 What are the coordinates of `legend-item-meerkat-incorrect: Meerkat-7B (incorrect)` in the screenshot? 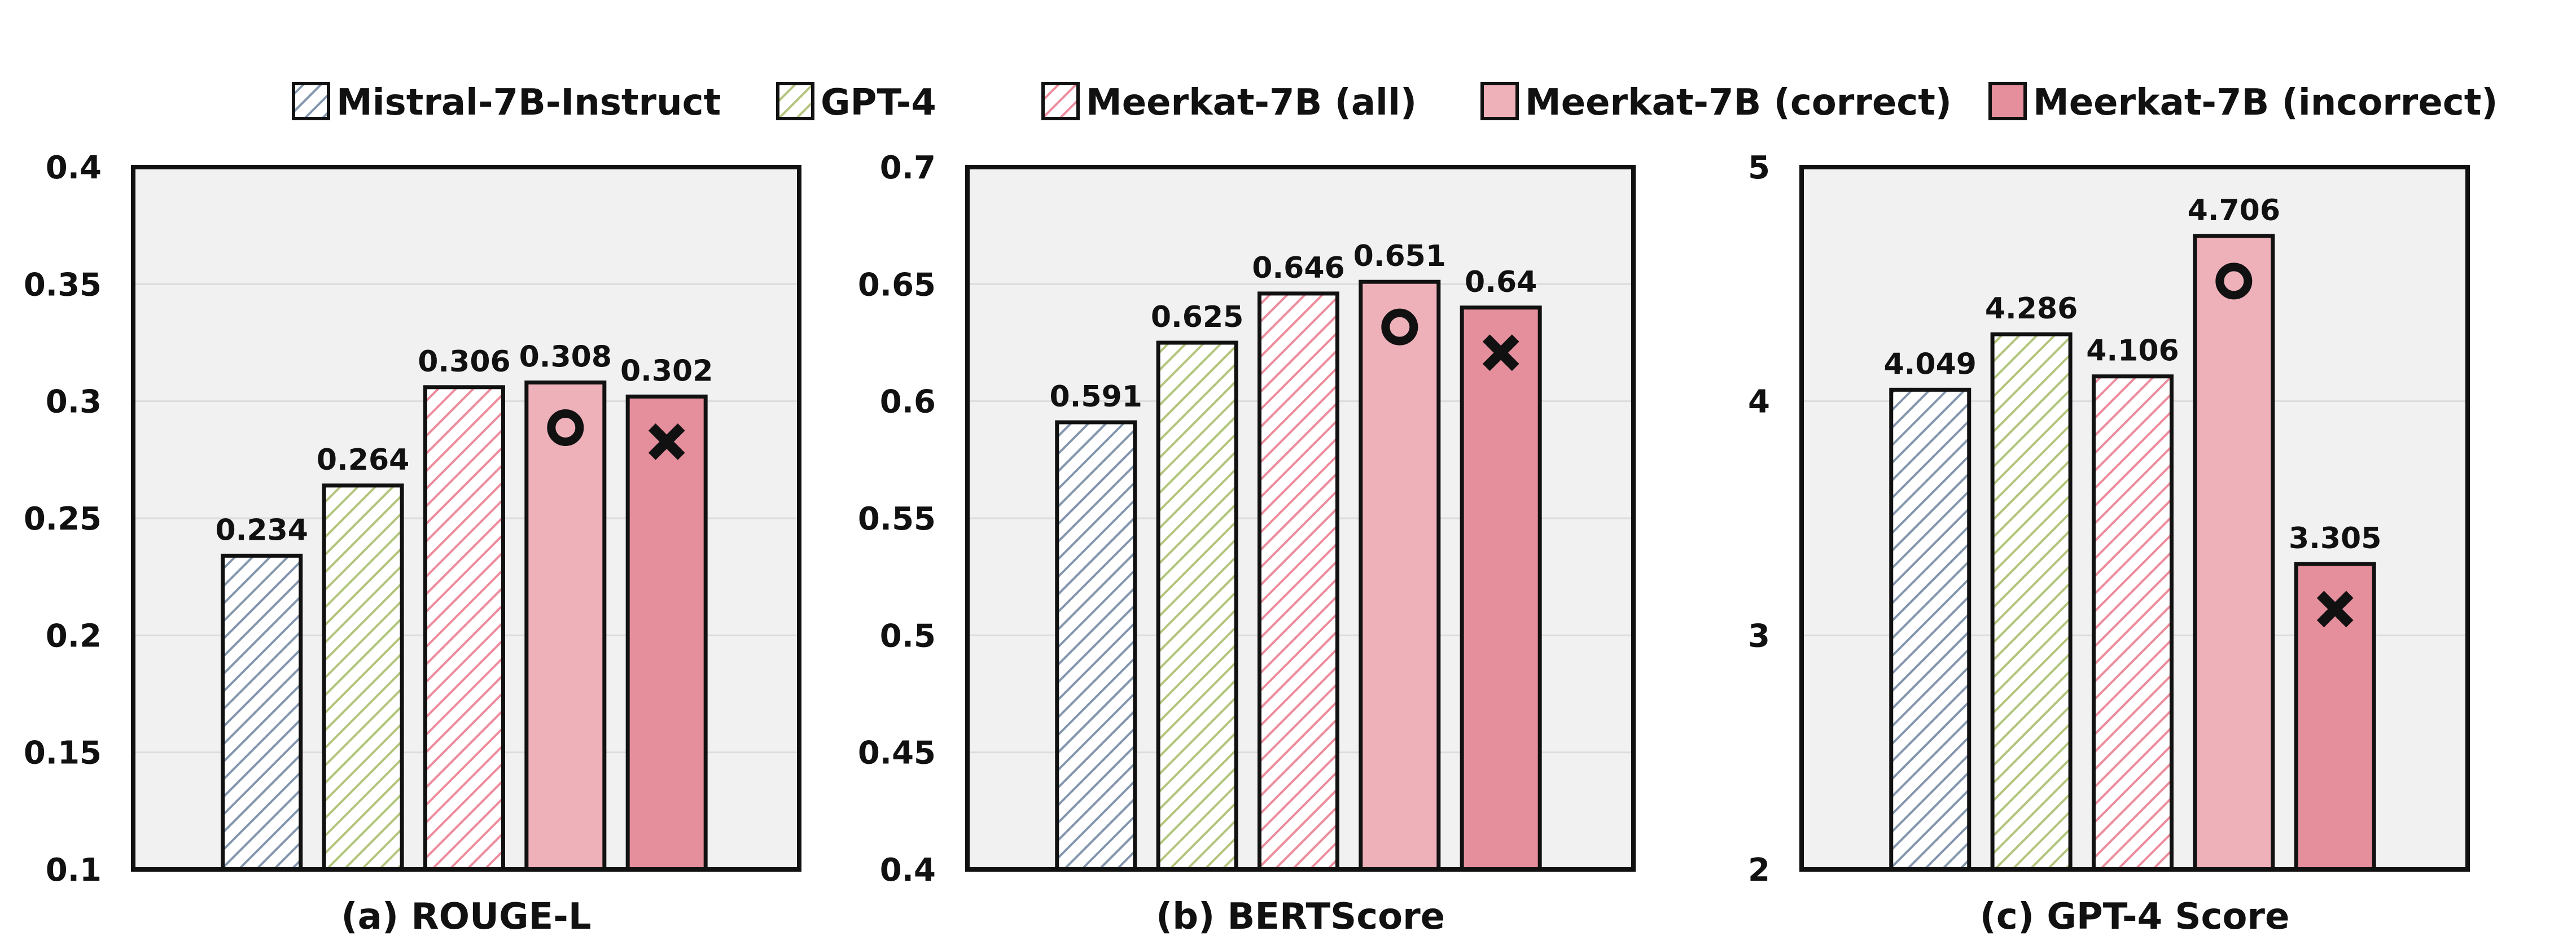 It's located at (2243, 103).